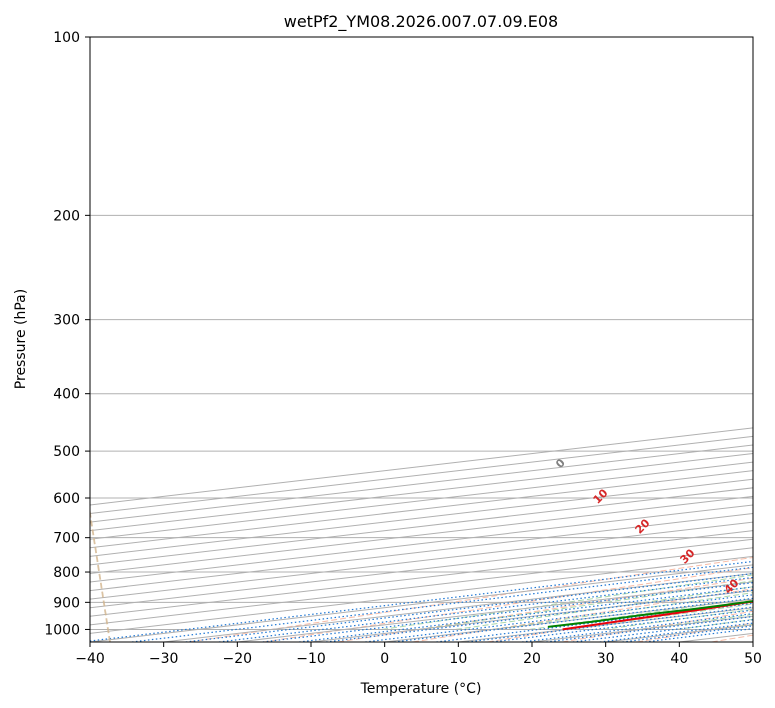  Describe the element at coordinates (66, 539) in the screenshot. I see `y-tick-label: 700` at that location.